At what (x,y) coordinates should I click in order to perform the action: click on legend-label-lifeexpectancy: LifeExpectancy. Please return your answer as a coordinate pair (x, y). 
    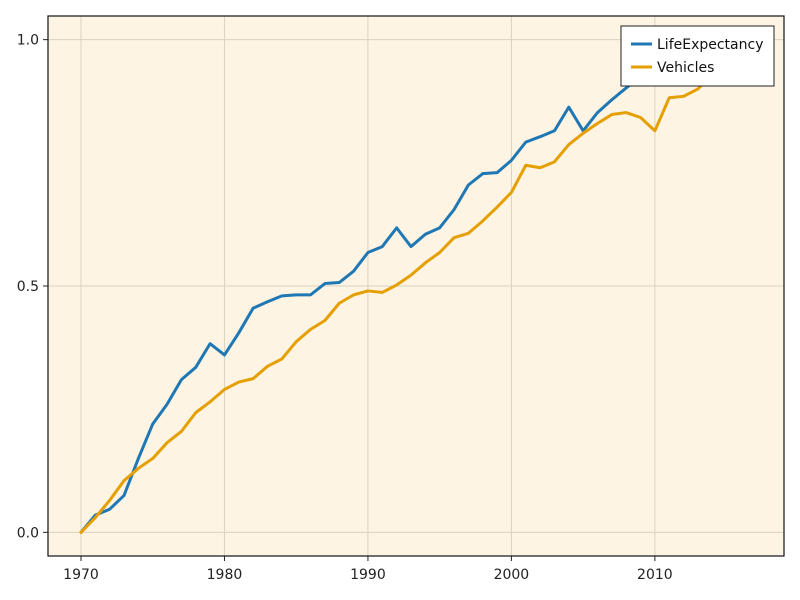
    Looking at the image, I should click on (710, 45).